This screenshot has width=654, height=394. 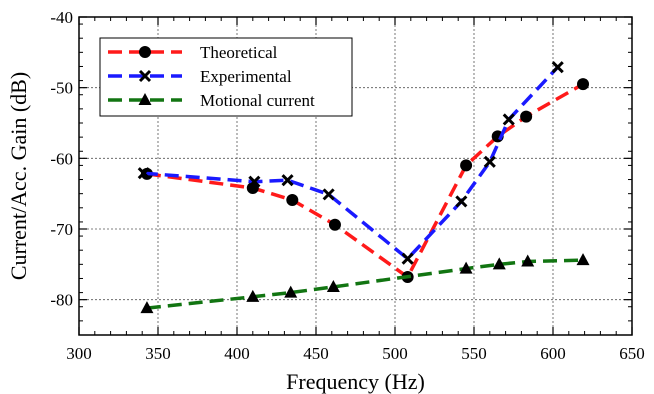 What do you see at coordinates (355, 381) in the screenshot?
I see `x-axis-title: Frequency (Hz)` at bounding box center [355, 381].